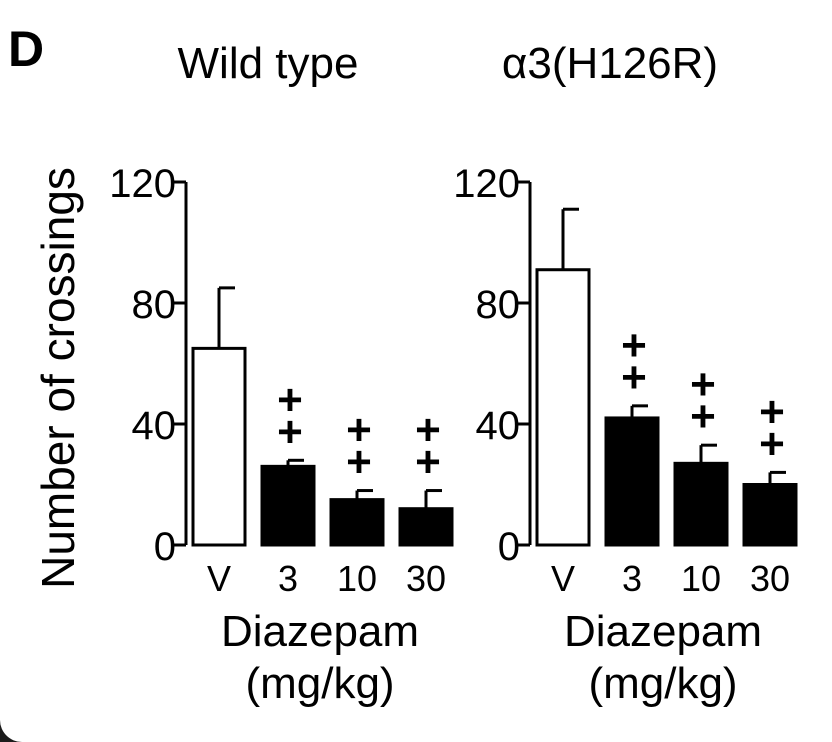 The height and width of the screenshot is (742, 832). Describe the element at coordinates (498, 426) in the screenshot. I see `chart-1-y-tick-label-1: 40` at that location.